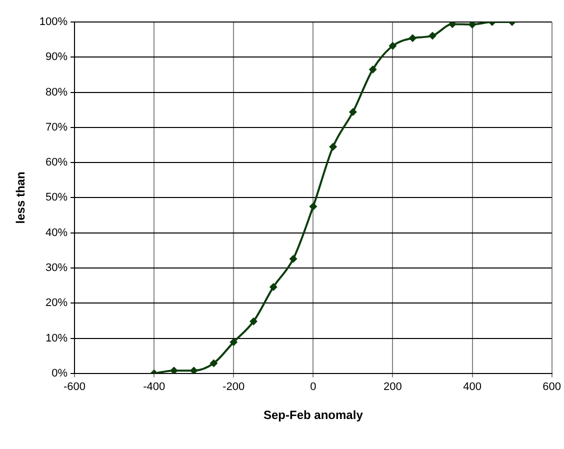 The height and width of the screenshot is (449, 564). I want to click on x-tick-label: -200, so click(233, 387).